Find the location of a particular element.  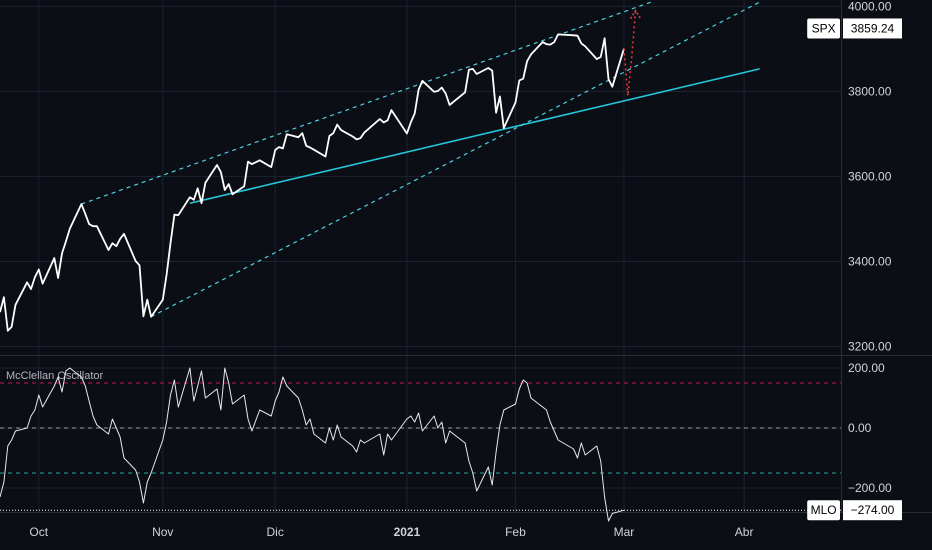

last-value-tags: SPX 3859.24 MLO −274.00 is located at coordinates (854, 269).